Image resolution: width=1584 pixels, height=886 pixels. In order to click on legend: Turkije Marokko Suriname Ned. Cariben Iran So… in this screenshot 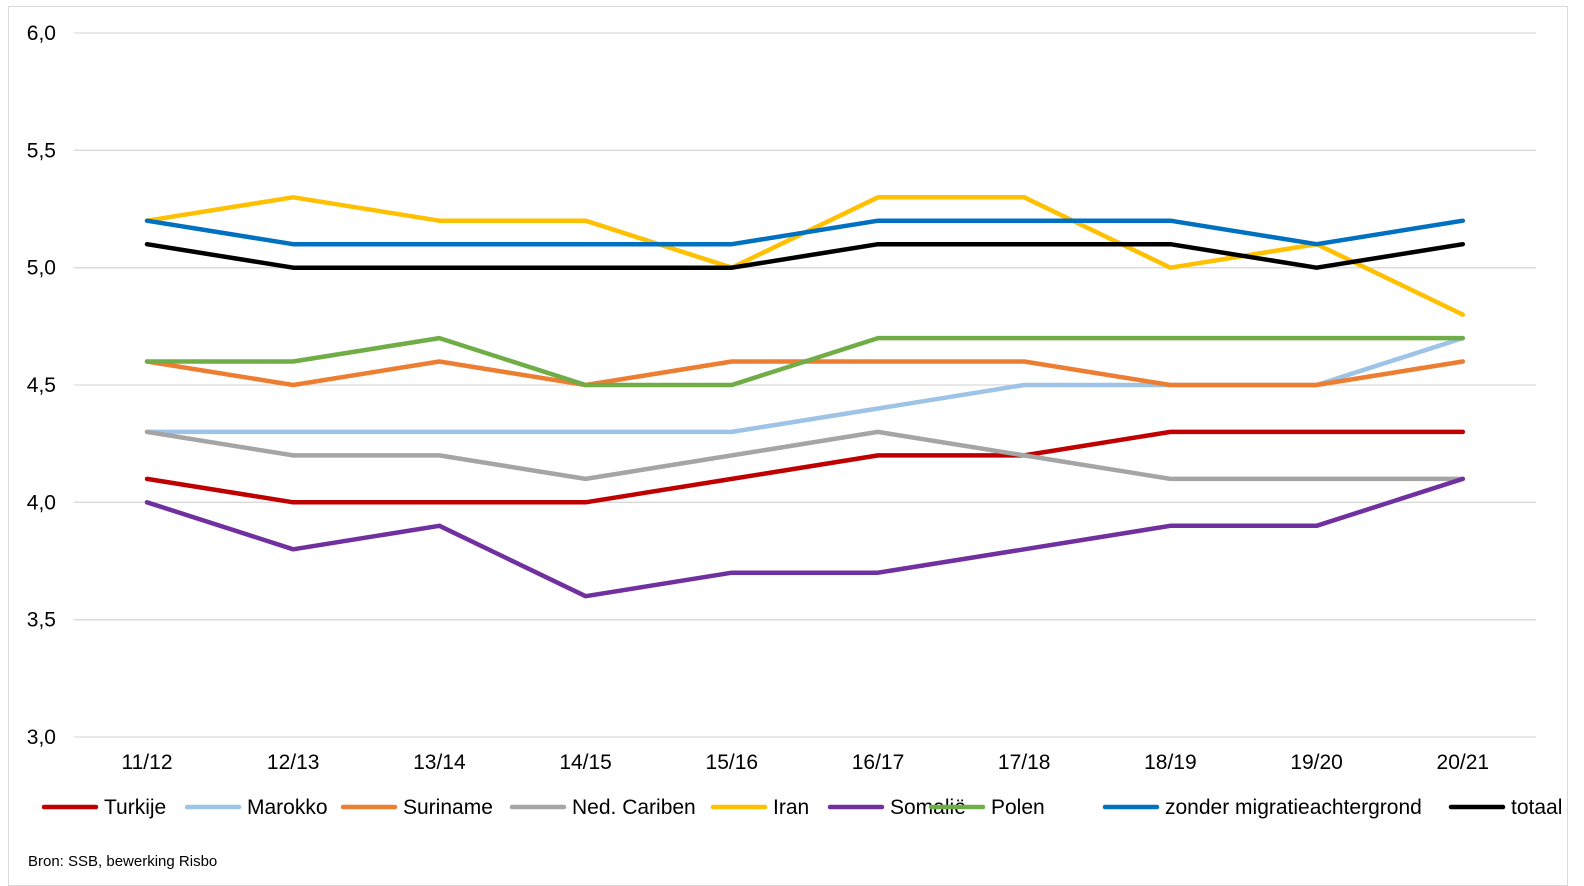, I will do `click(801, 807)`.